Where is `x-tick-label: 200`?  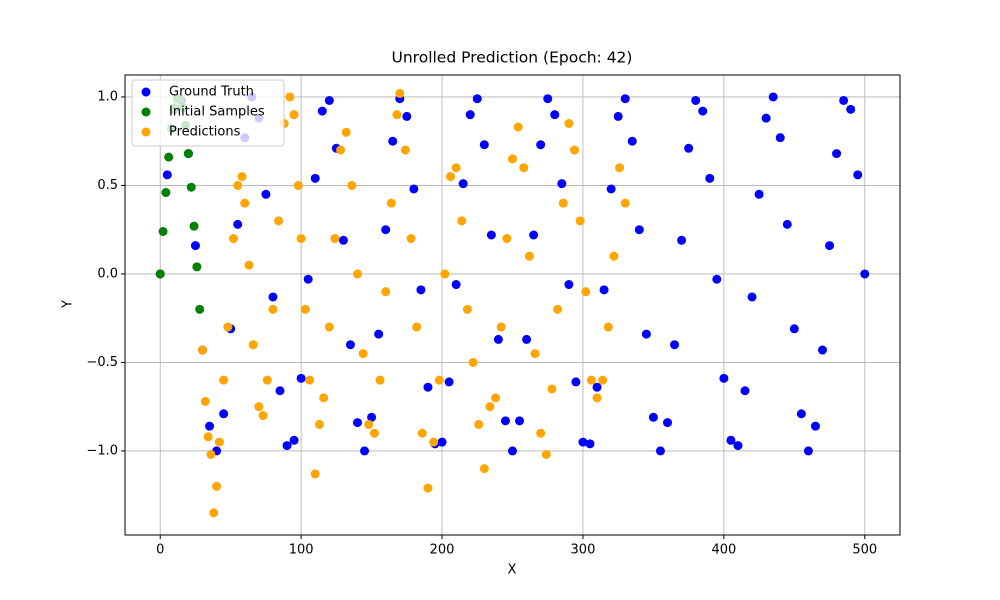 x-tick-label: 200 is located at coordinates (442, 550).